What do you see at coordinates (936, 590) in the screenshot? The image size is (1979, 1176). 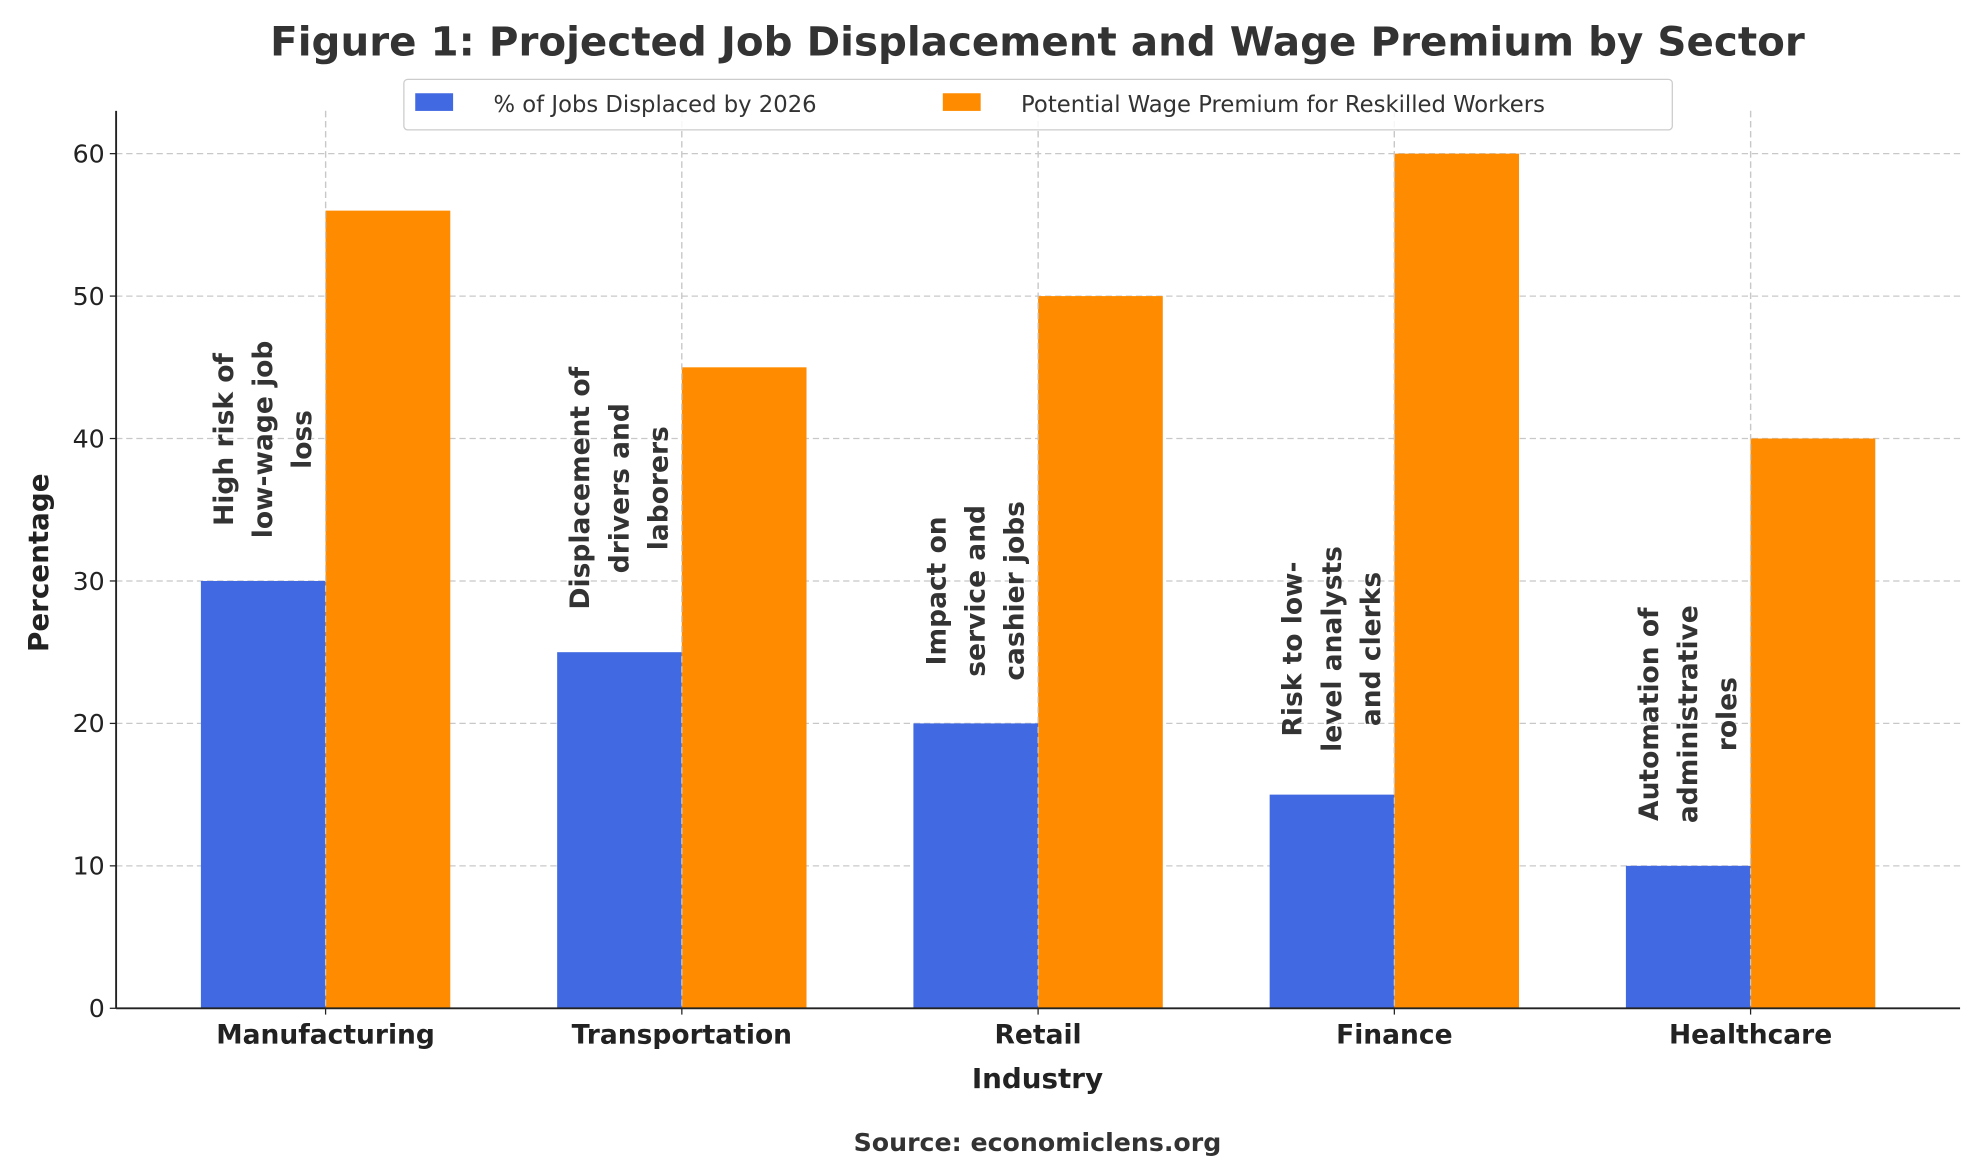 I see `annotation-line: Impact on` at bounding box center [936, 590].